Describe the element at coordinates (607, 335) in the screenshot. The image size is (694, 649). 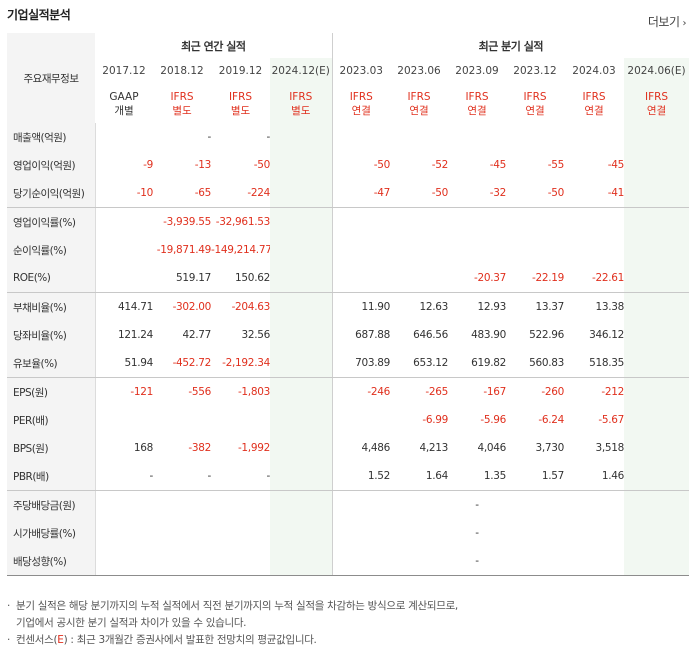
I see `table-cell: 346.12` at that location.